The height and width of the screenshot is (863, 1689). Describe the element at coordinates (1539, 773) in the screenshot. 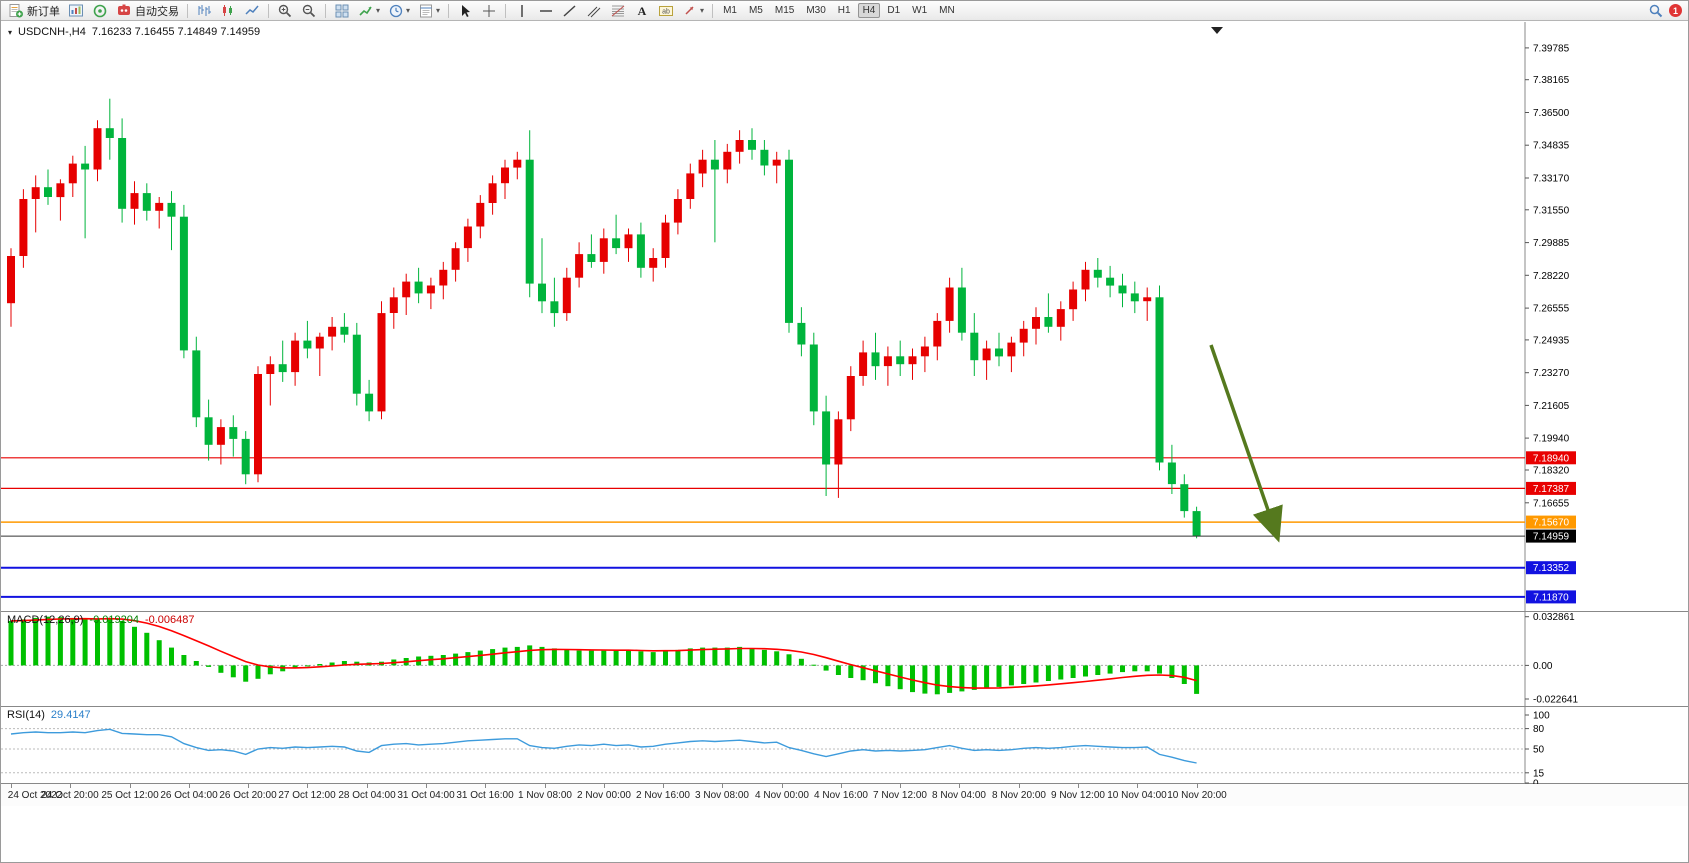

I see `svg-text: 15` at that location.